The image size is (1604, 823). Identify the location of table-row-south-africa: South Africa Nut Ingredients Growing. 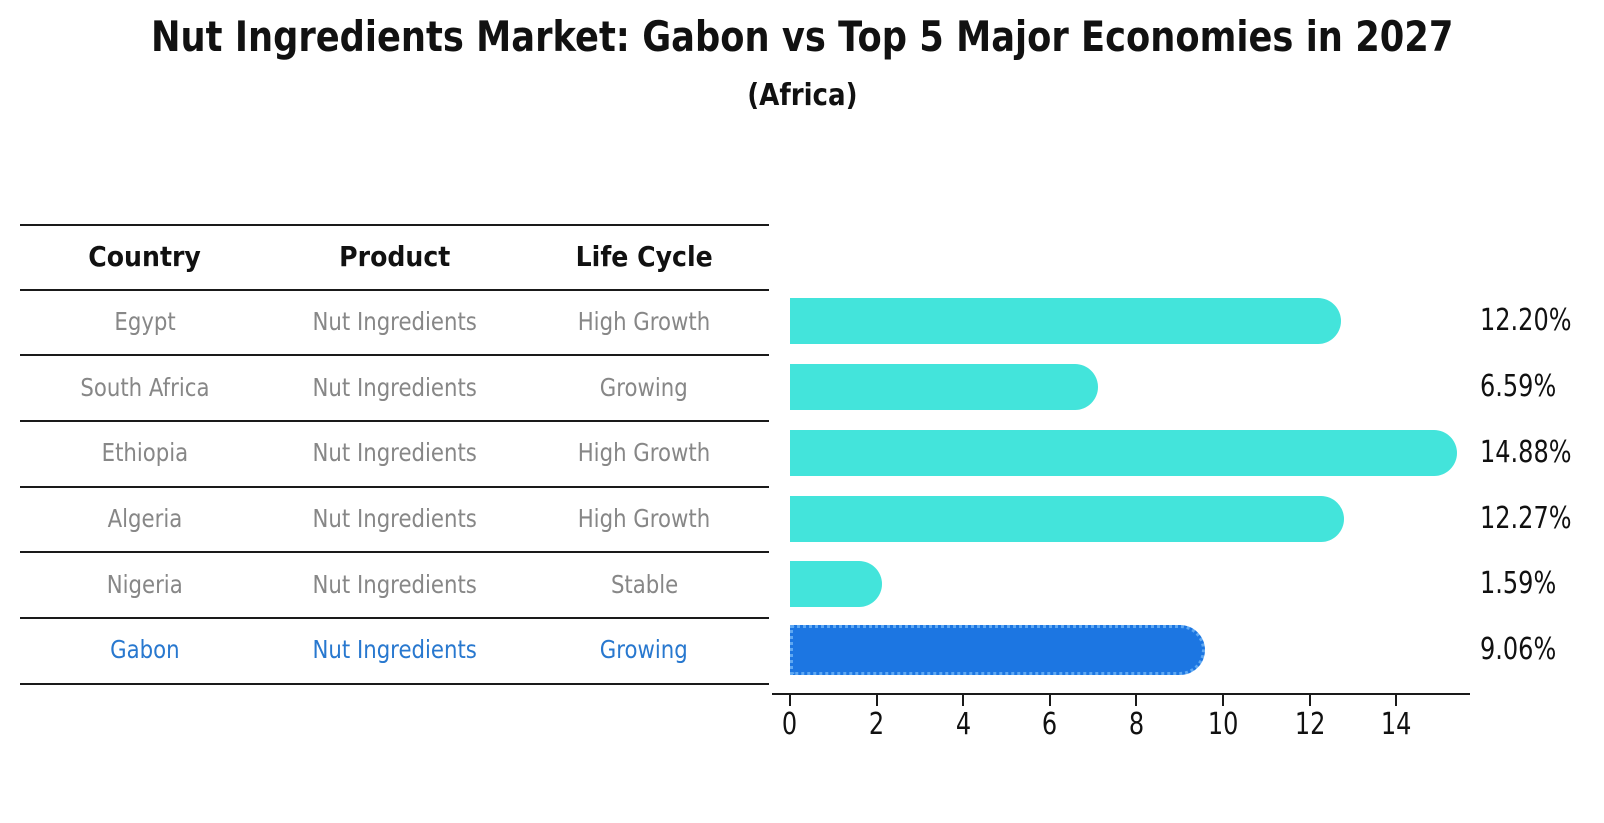
(394, 387).